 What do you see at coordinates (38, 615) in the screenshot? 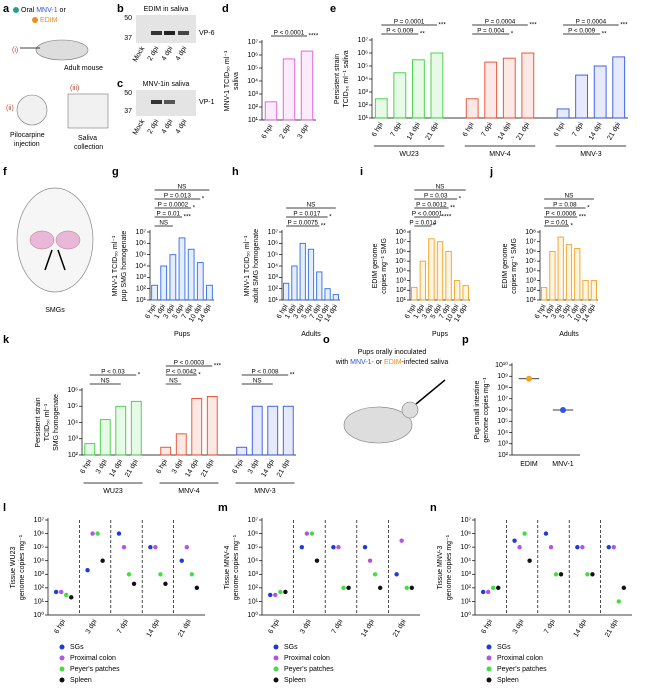
I see `y-tick-label: 10⁰` at bounding box center [38, 615].